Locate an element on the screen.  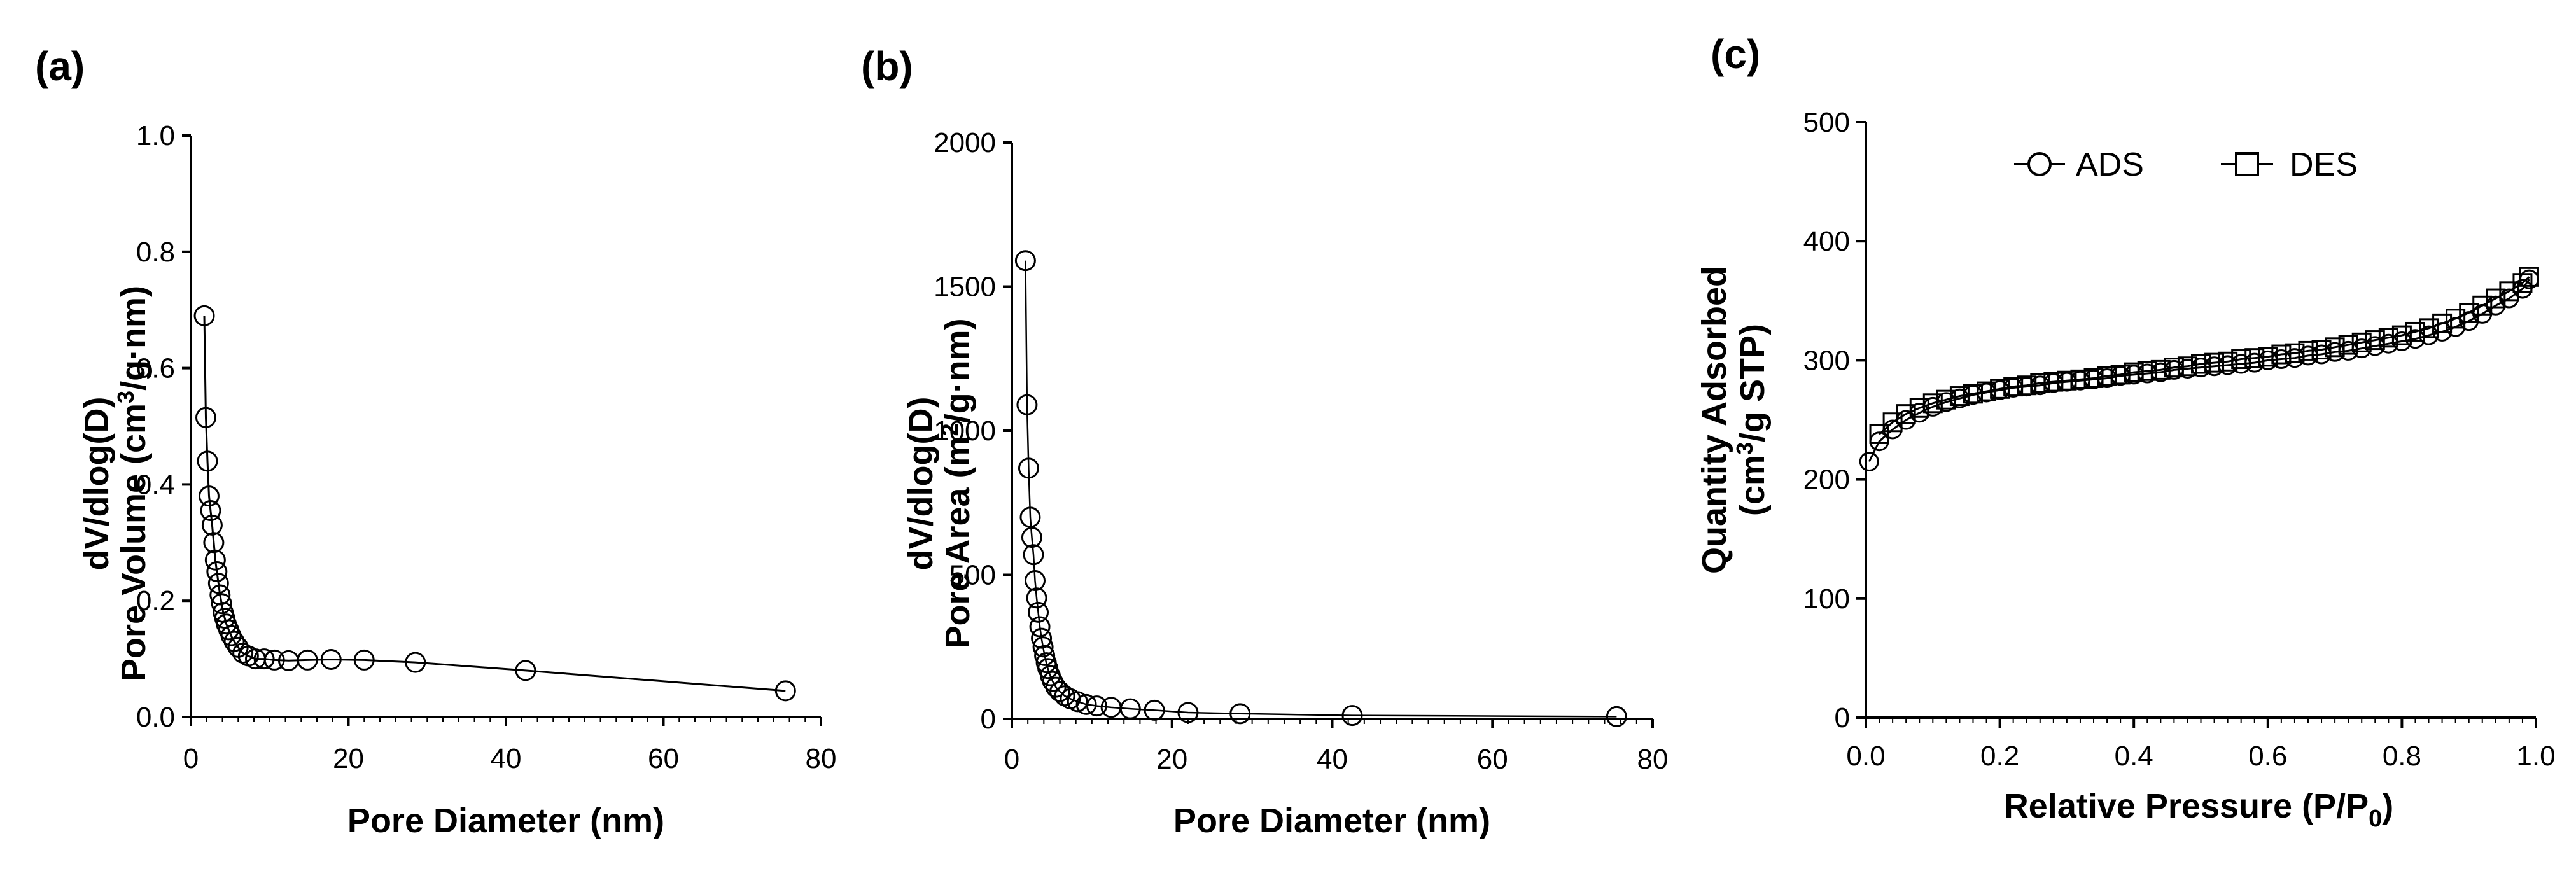
panel-b-ylabel-line1: dV/dlog(D) is located at coordinates (921, 484).